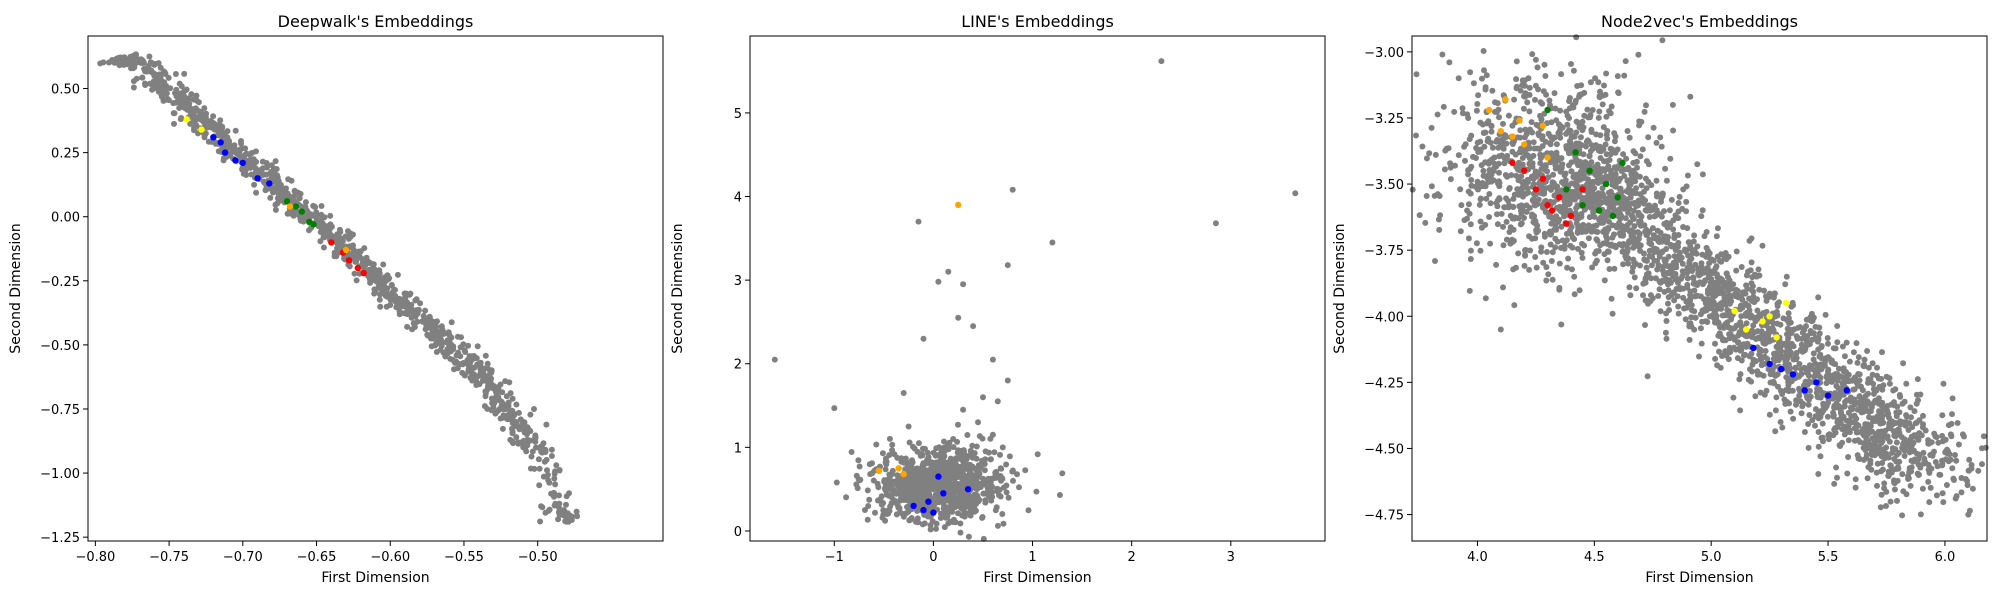 The image size is (2000, 600). Describe the element at coordinates (60, 282) in the screenshot. I see `deepwalk-y-tick-label: −0.25` at that location.